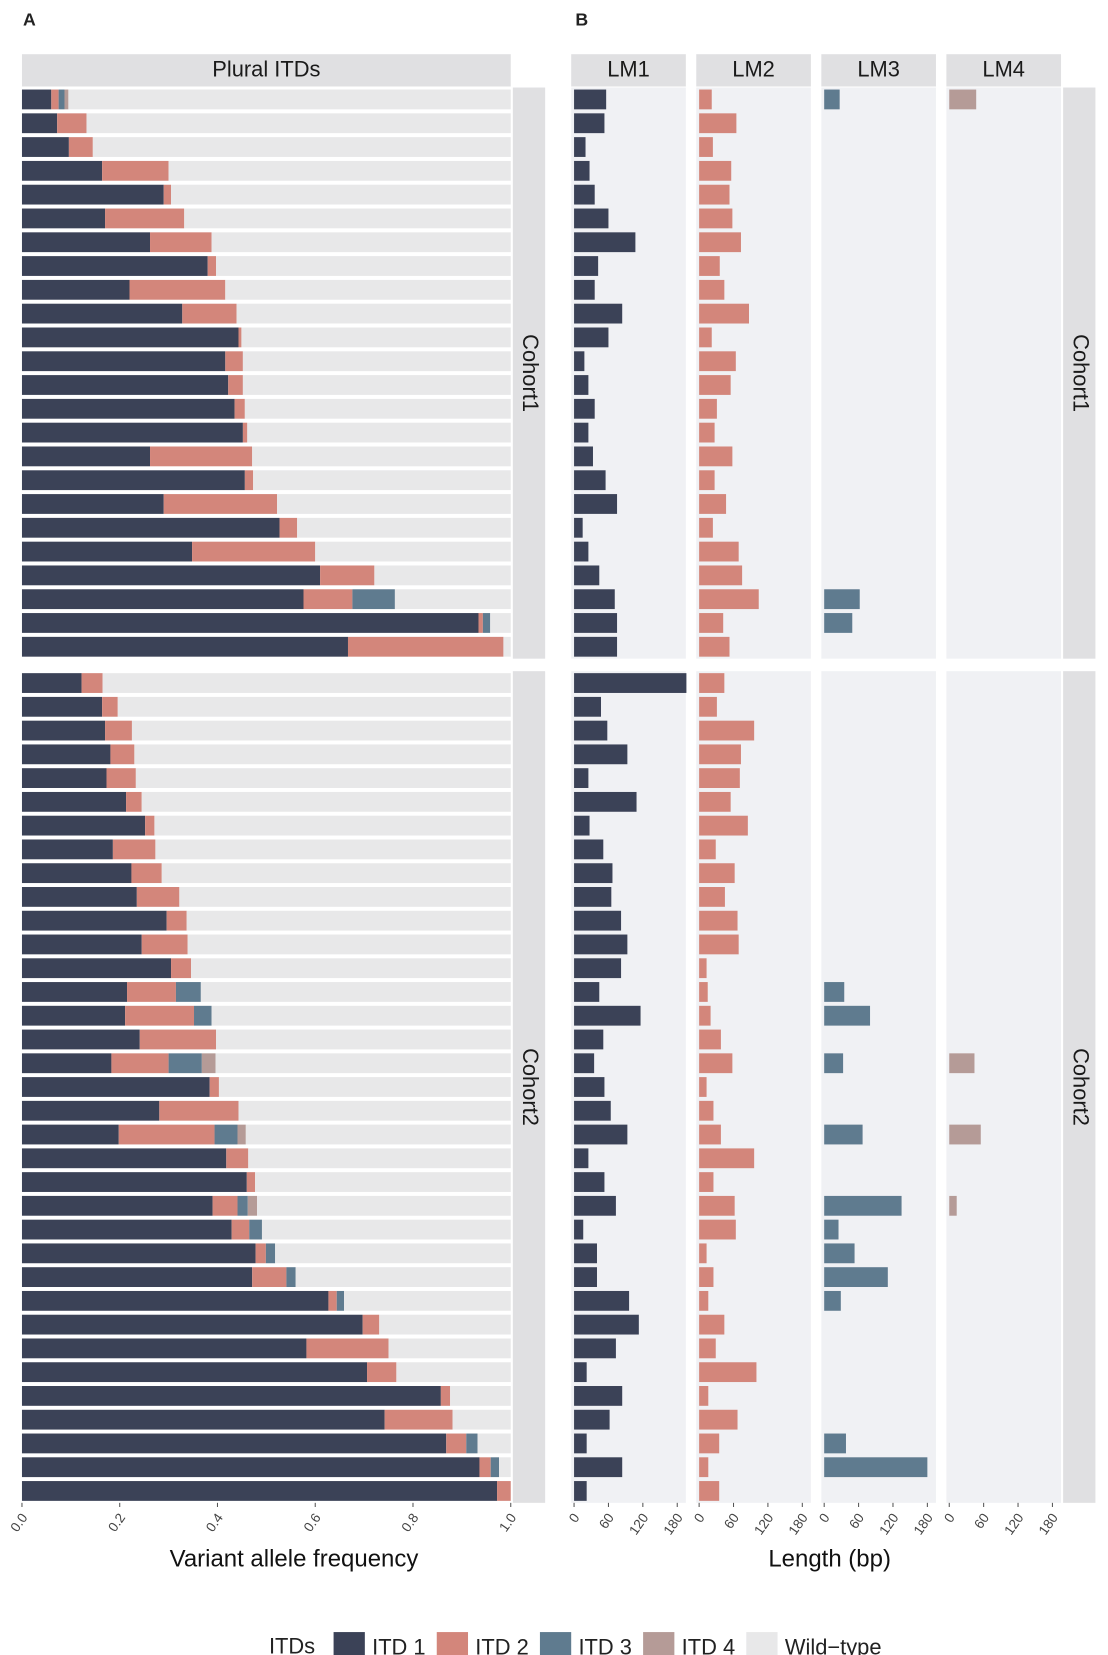 The width and height of the screenshot is (1108, 1655). I want to click on strip-title: Plural ITDs, so click(266, 69).